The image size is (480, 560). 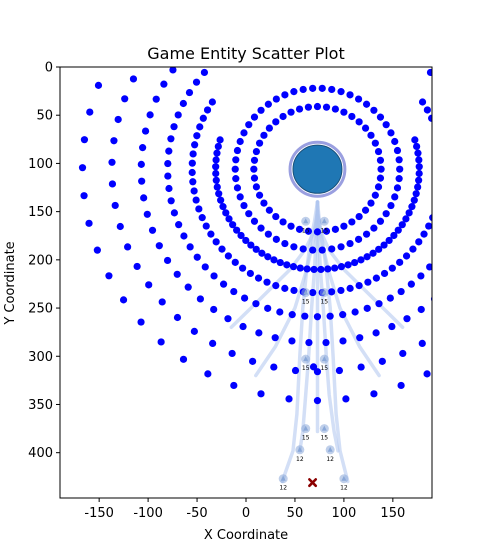 I want to click on y-tick-label: 0, so click(x=49, y=68).